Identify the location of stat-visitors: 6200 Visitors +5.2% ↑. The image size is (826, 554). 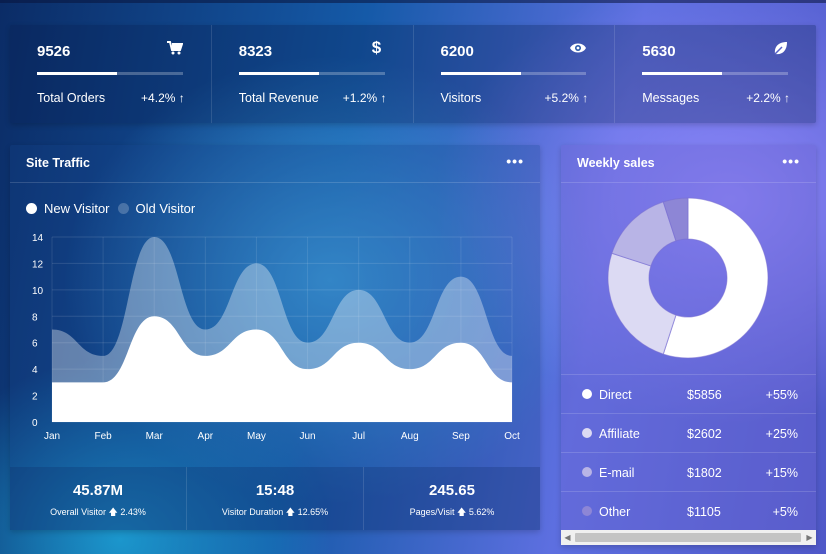
(515, 74).